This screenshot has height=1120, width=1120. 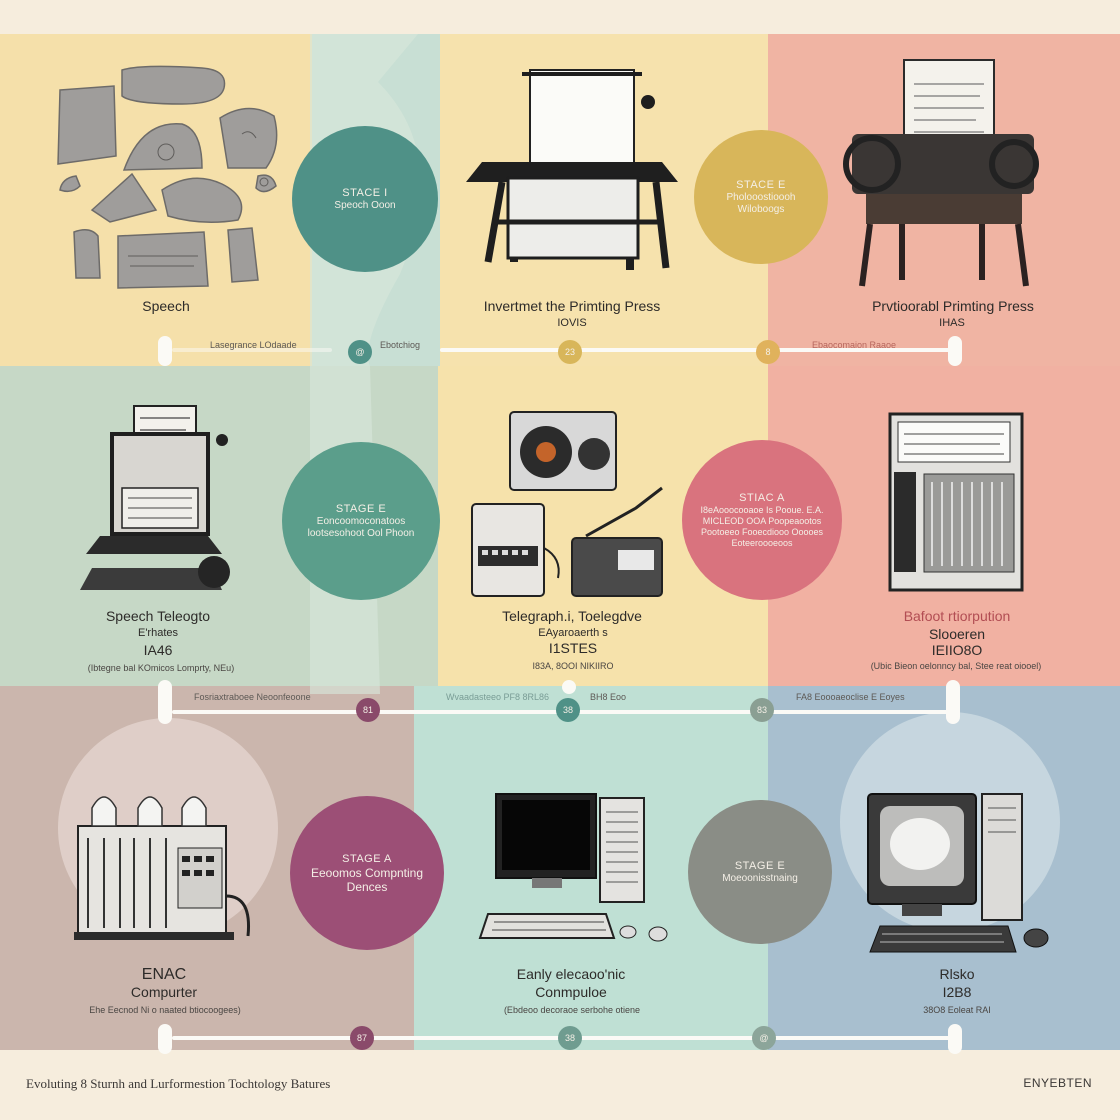 What do you see at coordinates (958, 873) in the screenshot?
I see `personal-computer-illustration` at bounding box center [958, 873].